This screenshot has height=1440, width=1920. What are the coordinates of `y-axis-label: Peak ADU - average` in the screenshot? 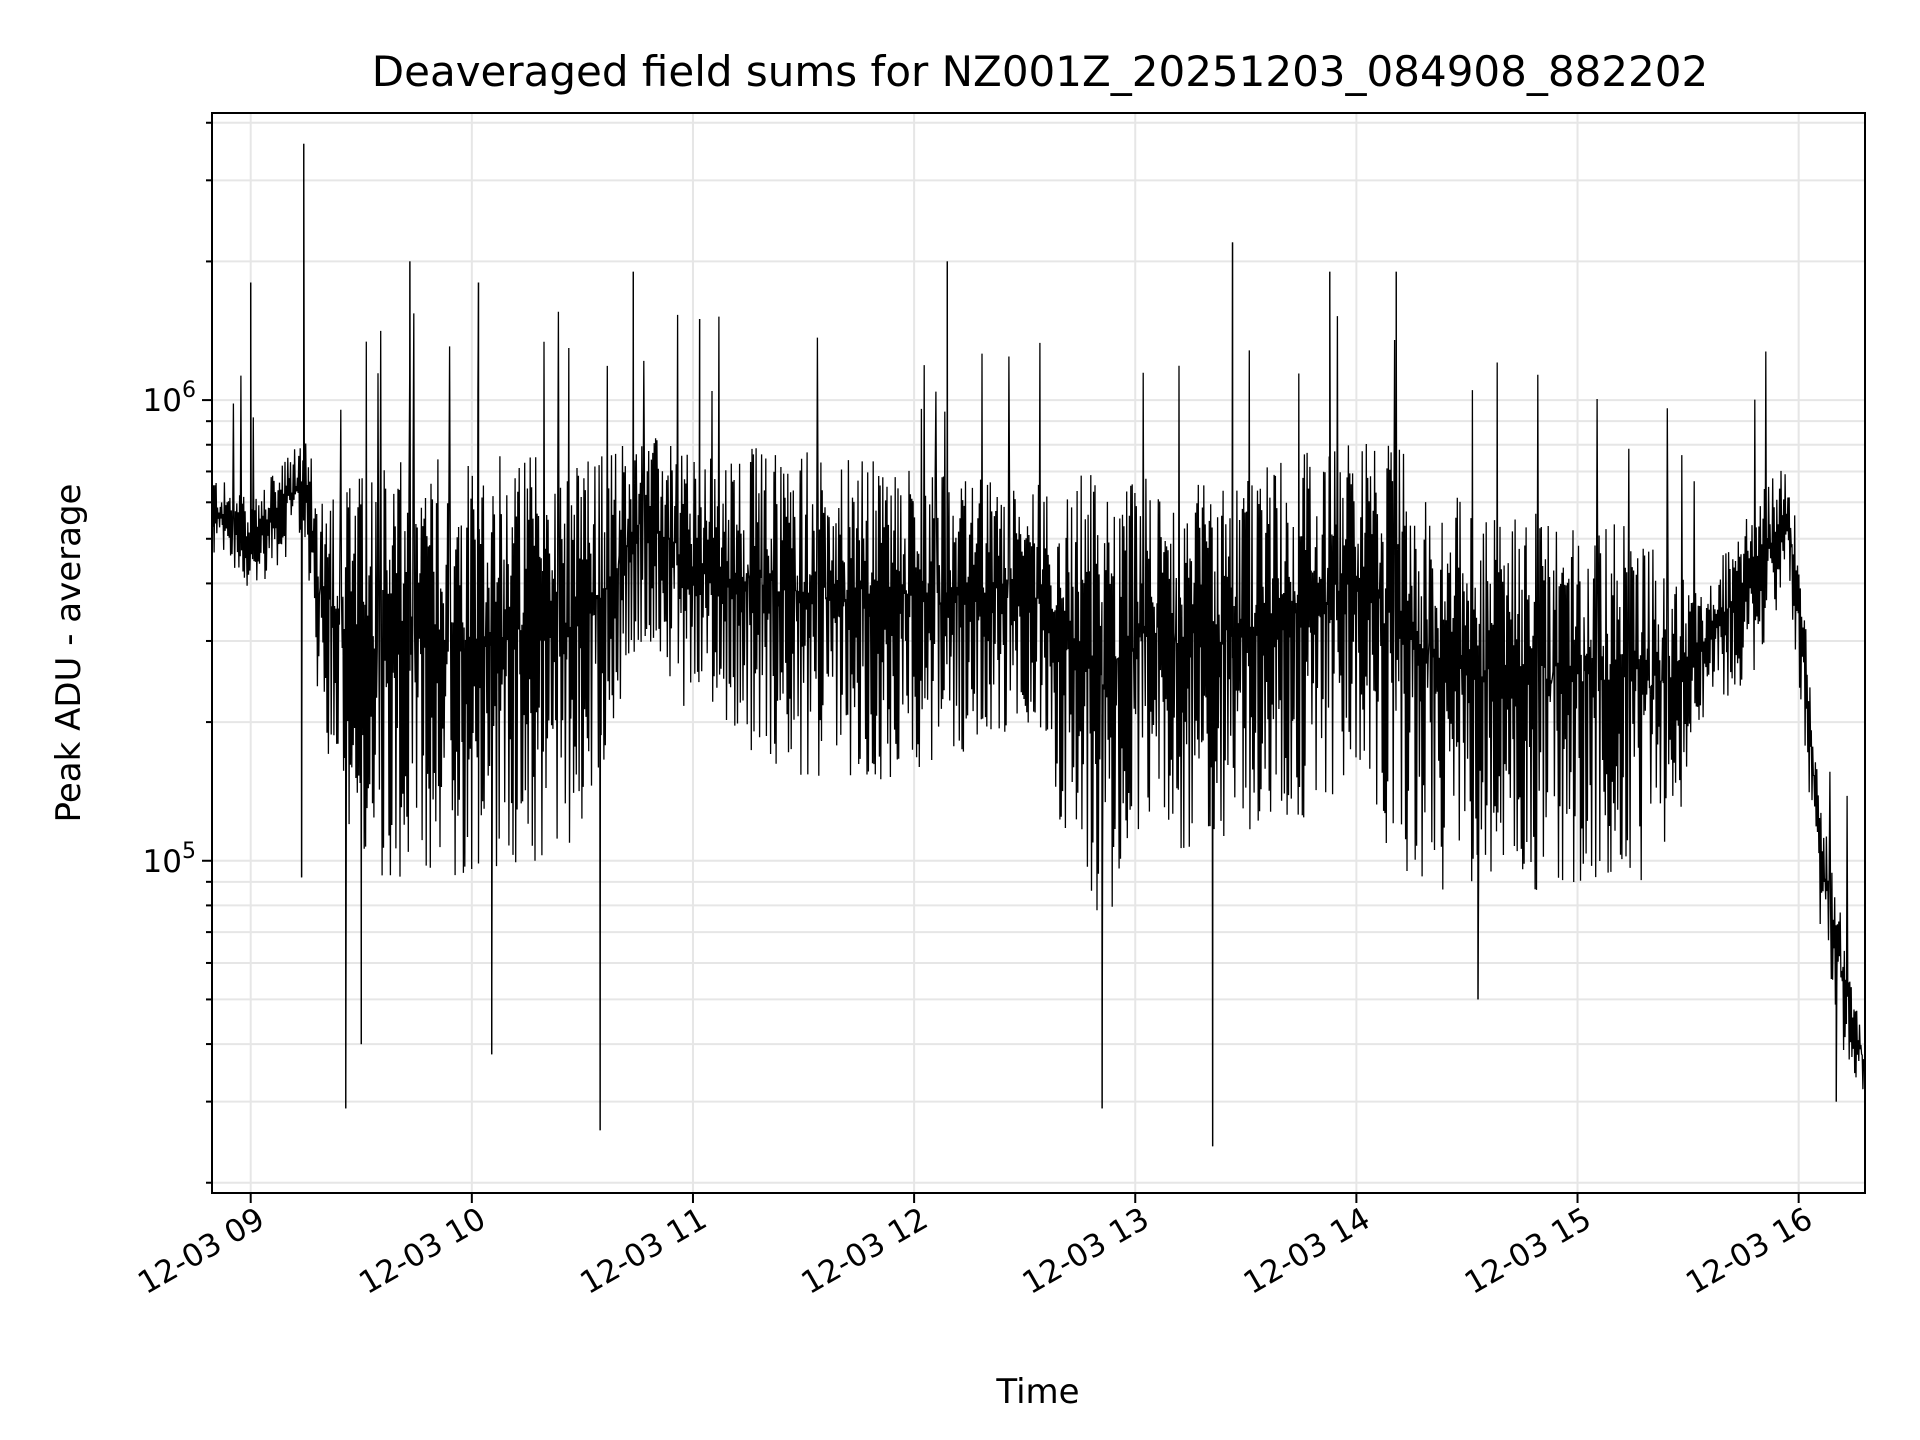 It's located at (69, 653).